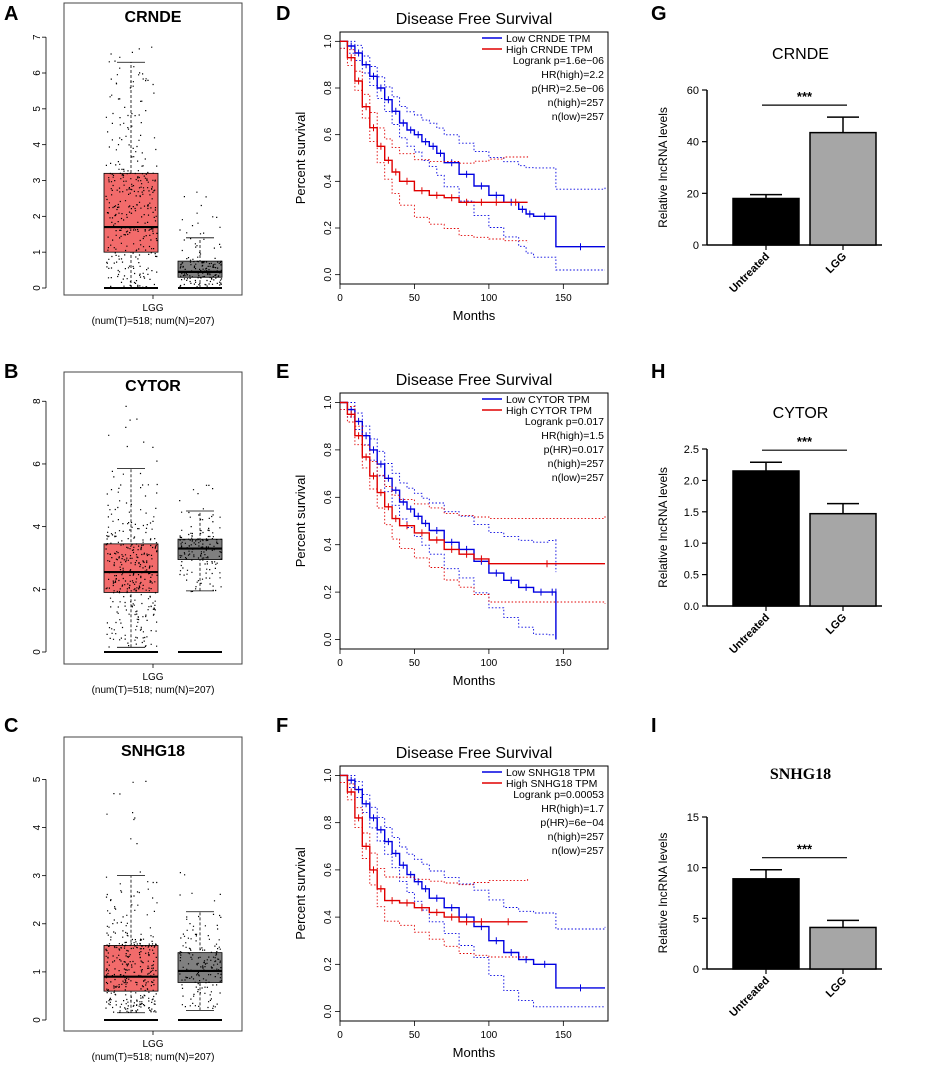 This screenshot has height=1067, width=941. Describe the element at coordinates (558, 795) in the screenshot. I see `stat-text: Logrank p=0.00053` at that location.